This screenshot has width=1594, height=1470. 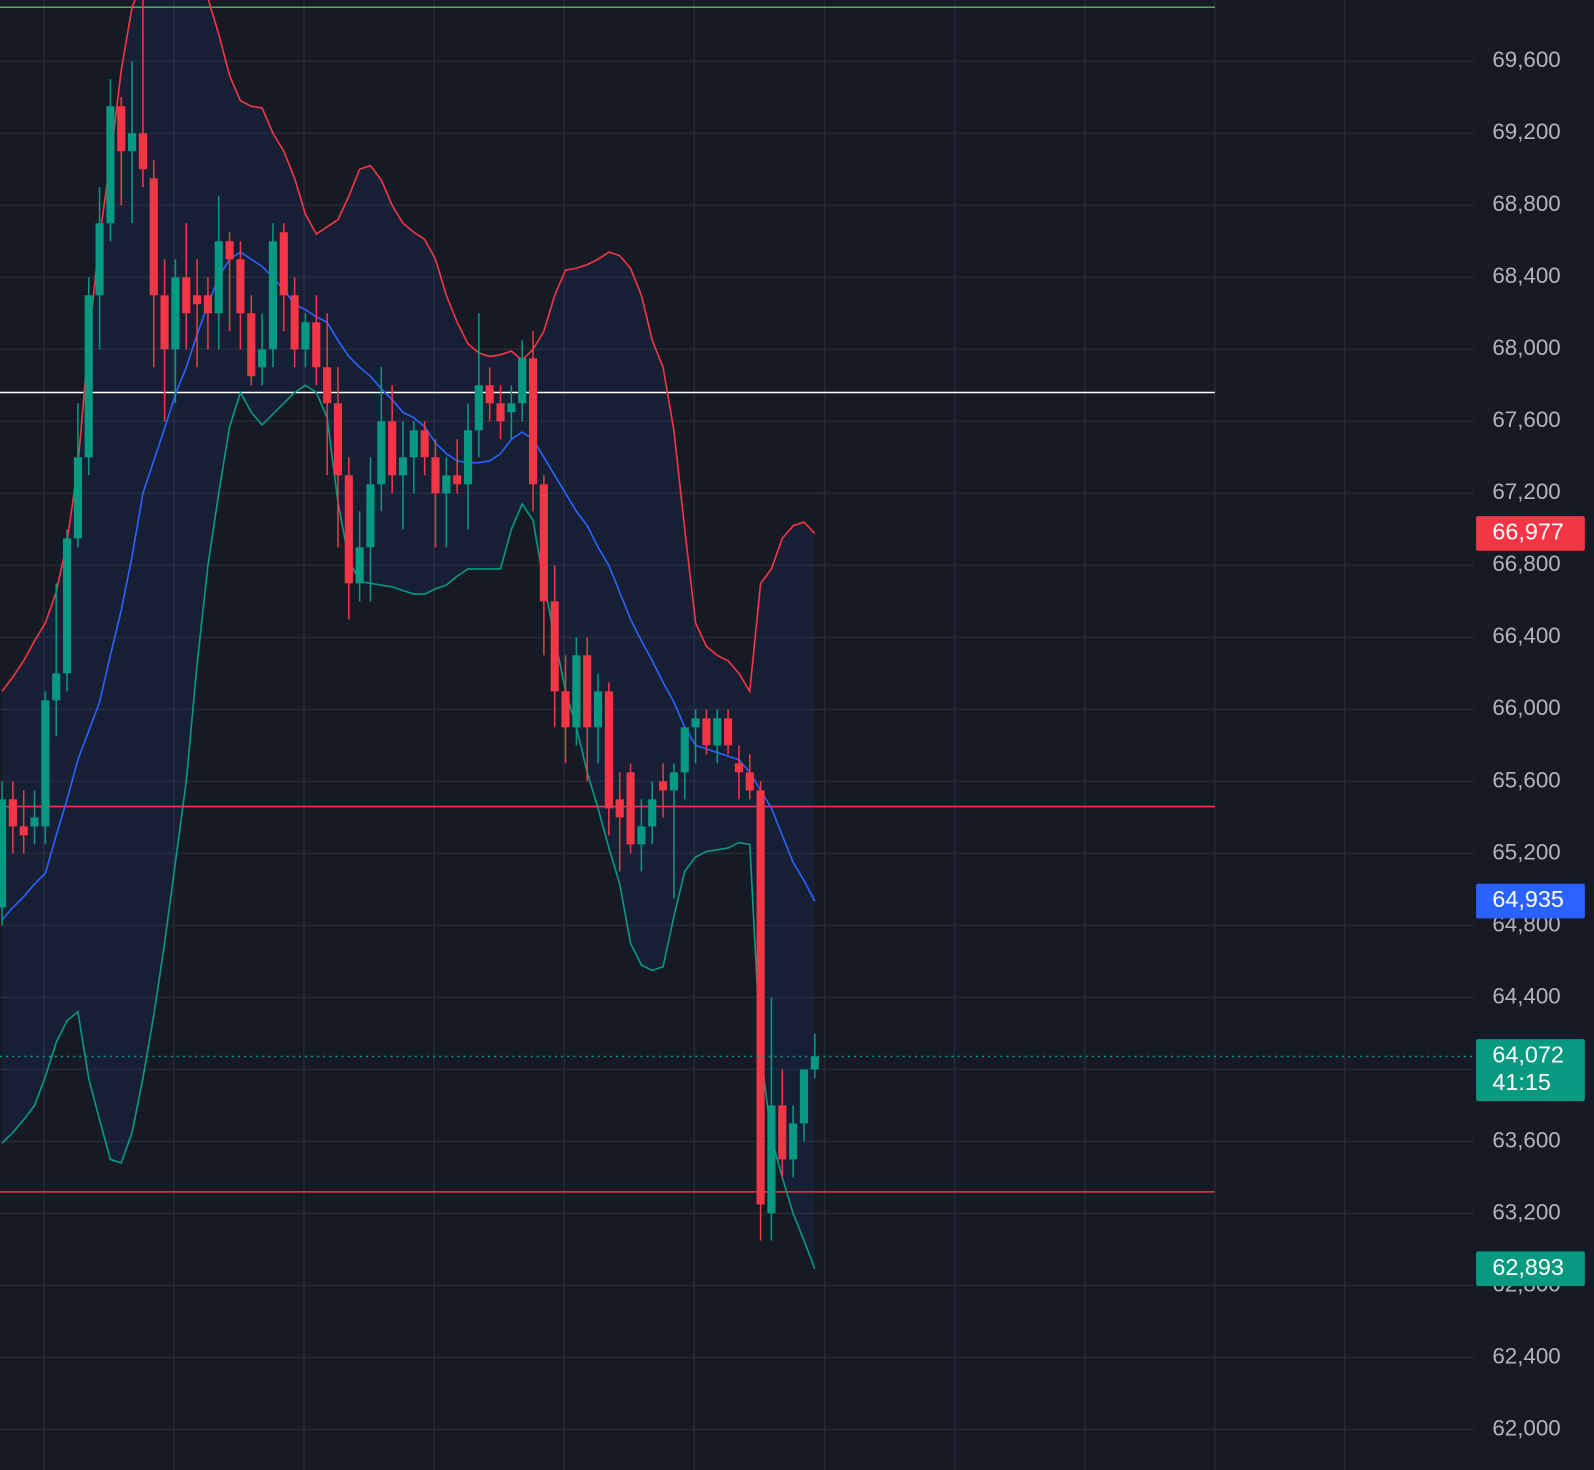 What do you see at coordinates (1526, 1355) in the screenshot?
I see `y-tick-label: 62,400` at bounding box center [1526, 1355].